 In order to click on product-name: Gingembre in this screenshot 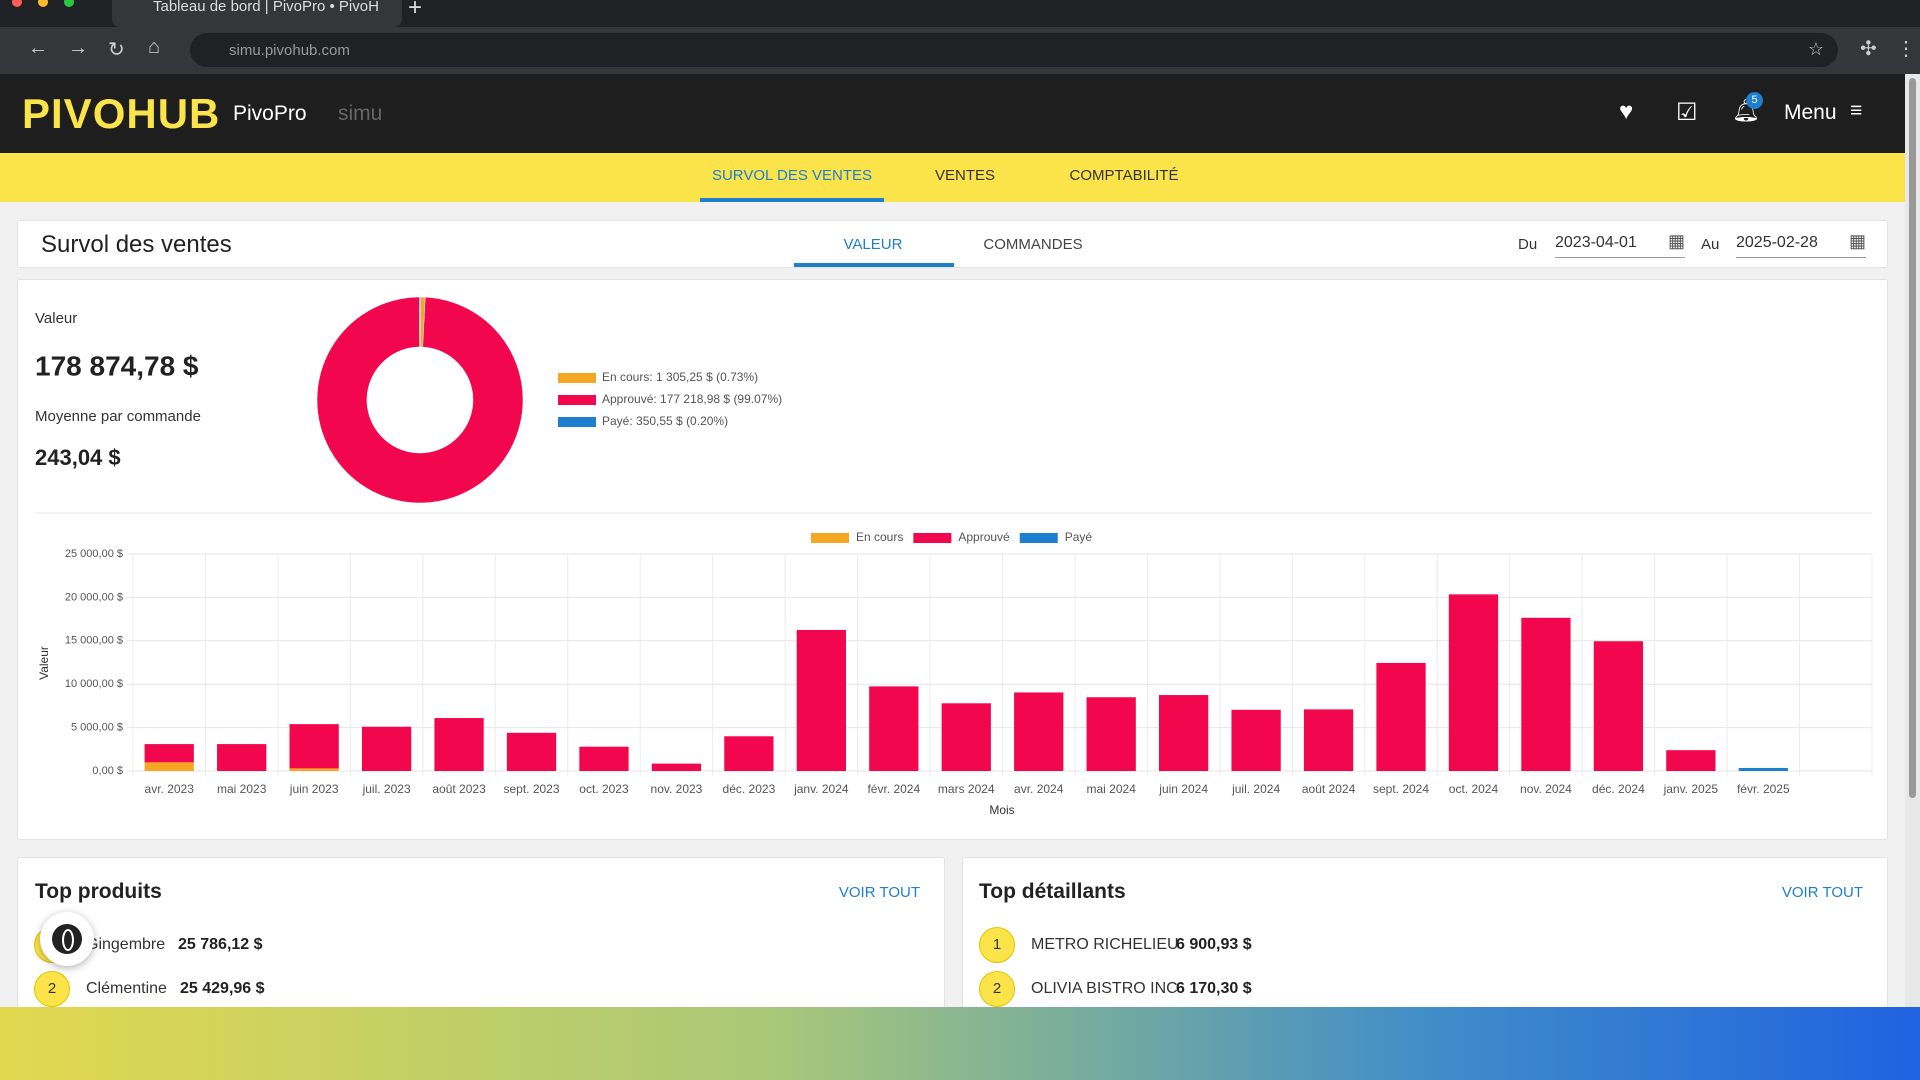, I will do `click(126, 944)`.